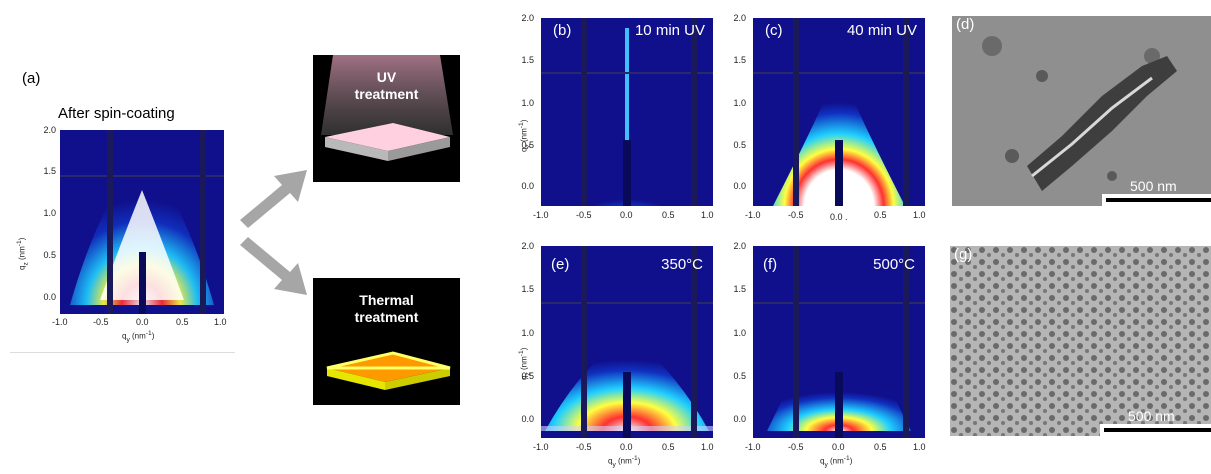  I want to click on uv-treatment-box: UV treatment, so click(386, 118).